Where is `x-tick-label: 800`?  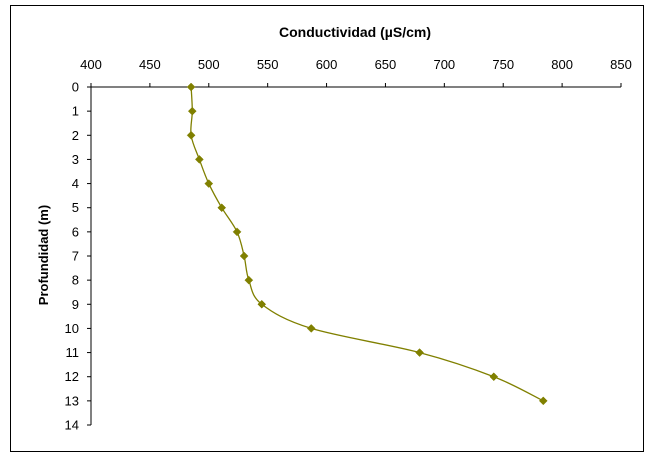 x-tick-label: 800 is located at coordinates (562, 64).